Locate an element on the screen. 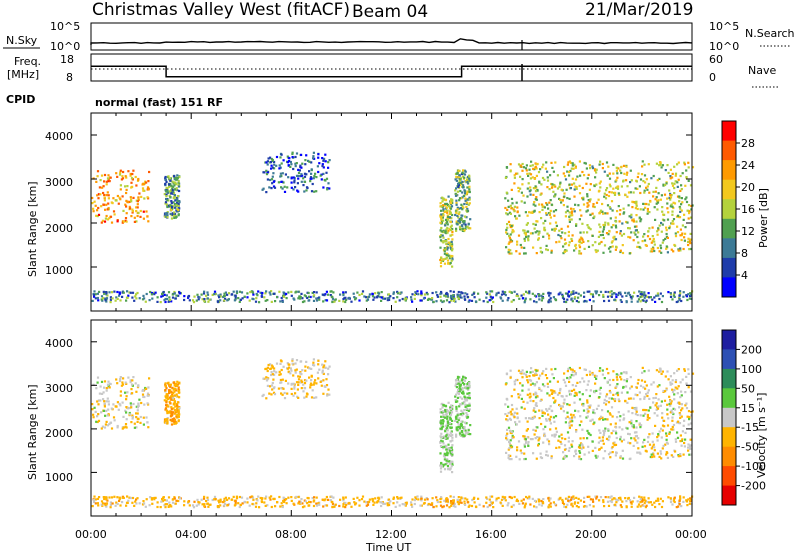  noise-sky-trace is located at coordinates (391, 42).